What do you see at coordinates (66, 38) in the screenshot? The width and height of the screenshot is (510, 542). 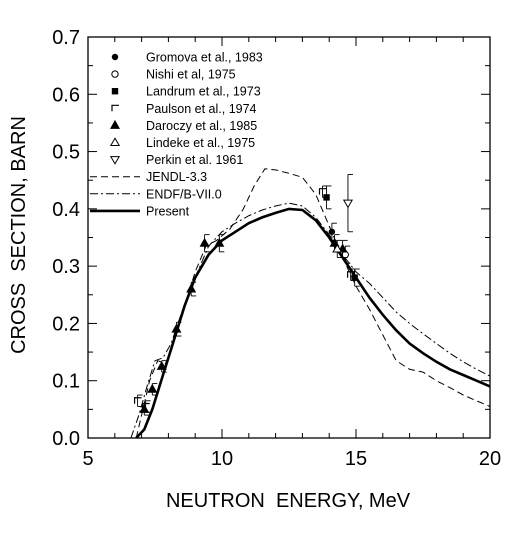 I see `y-tick-label: 0.7` at bounding box center [66, 38].